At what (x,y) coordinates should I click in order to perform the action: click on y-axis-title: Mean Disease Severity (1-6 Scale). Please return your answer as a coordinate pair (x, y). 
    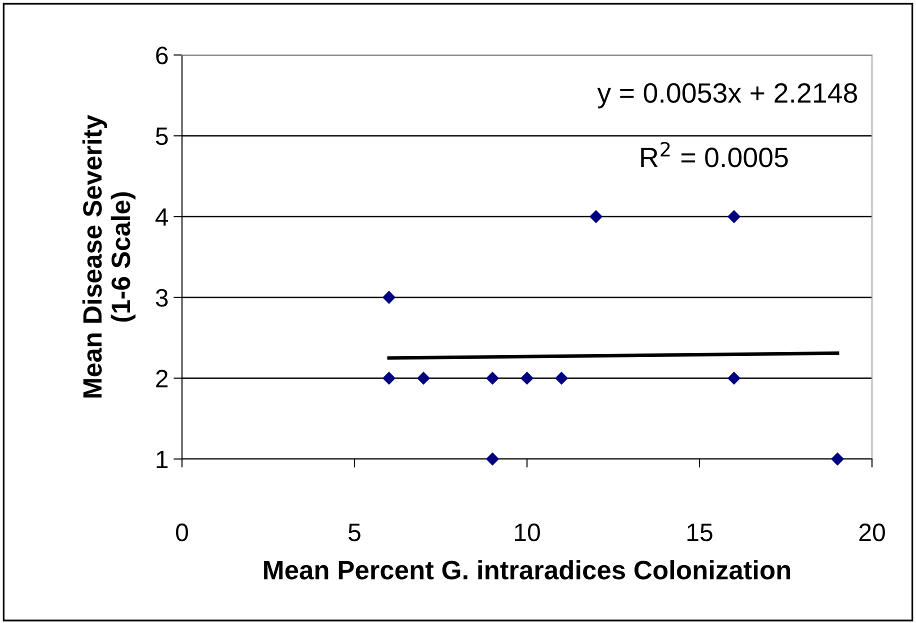
    Looking at the image, I should click on (109, 256).